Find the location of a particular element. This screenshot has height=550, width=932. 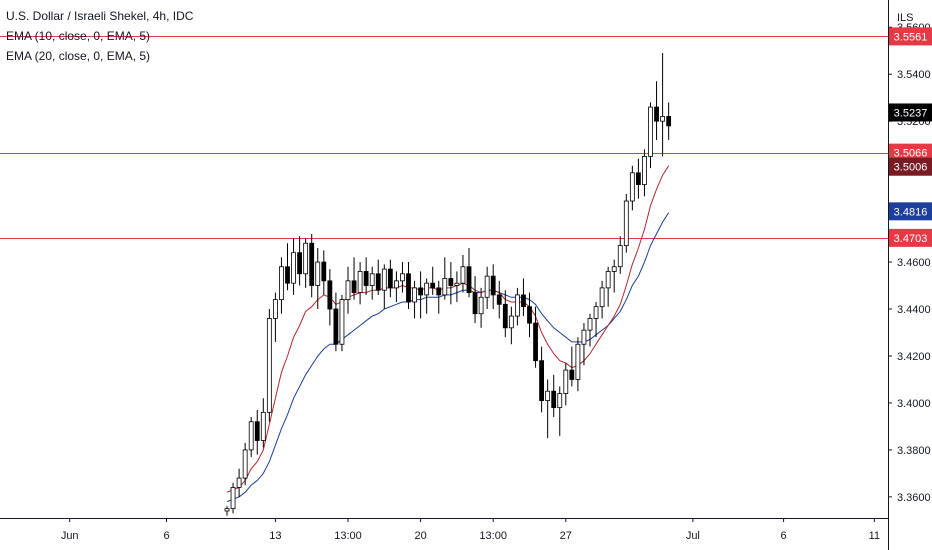

price-tag: 3.5237 is located at coordinates (910, 112).